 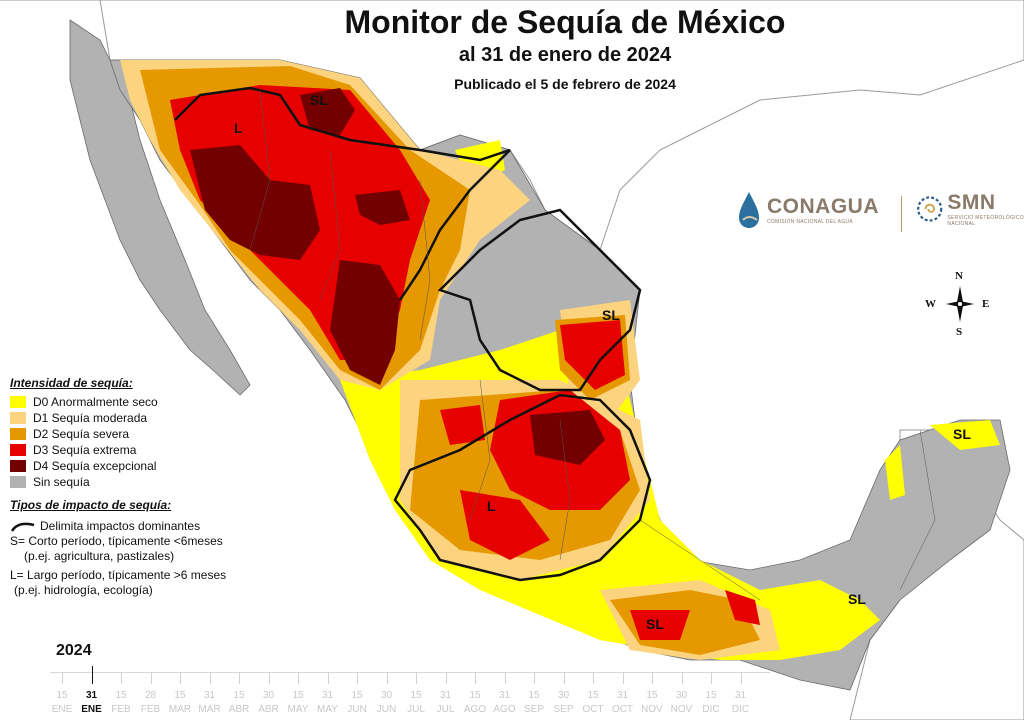 What do you see at coordinates (120, 526) in the screenshot?
I see `impact-line-label: Delimita impactos dominantes` at bounding box center [120, 526].